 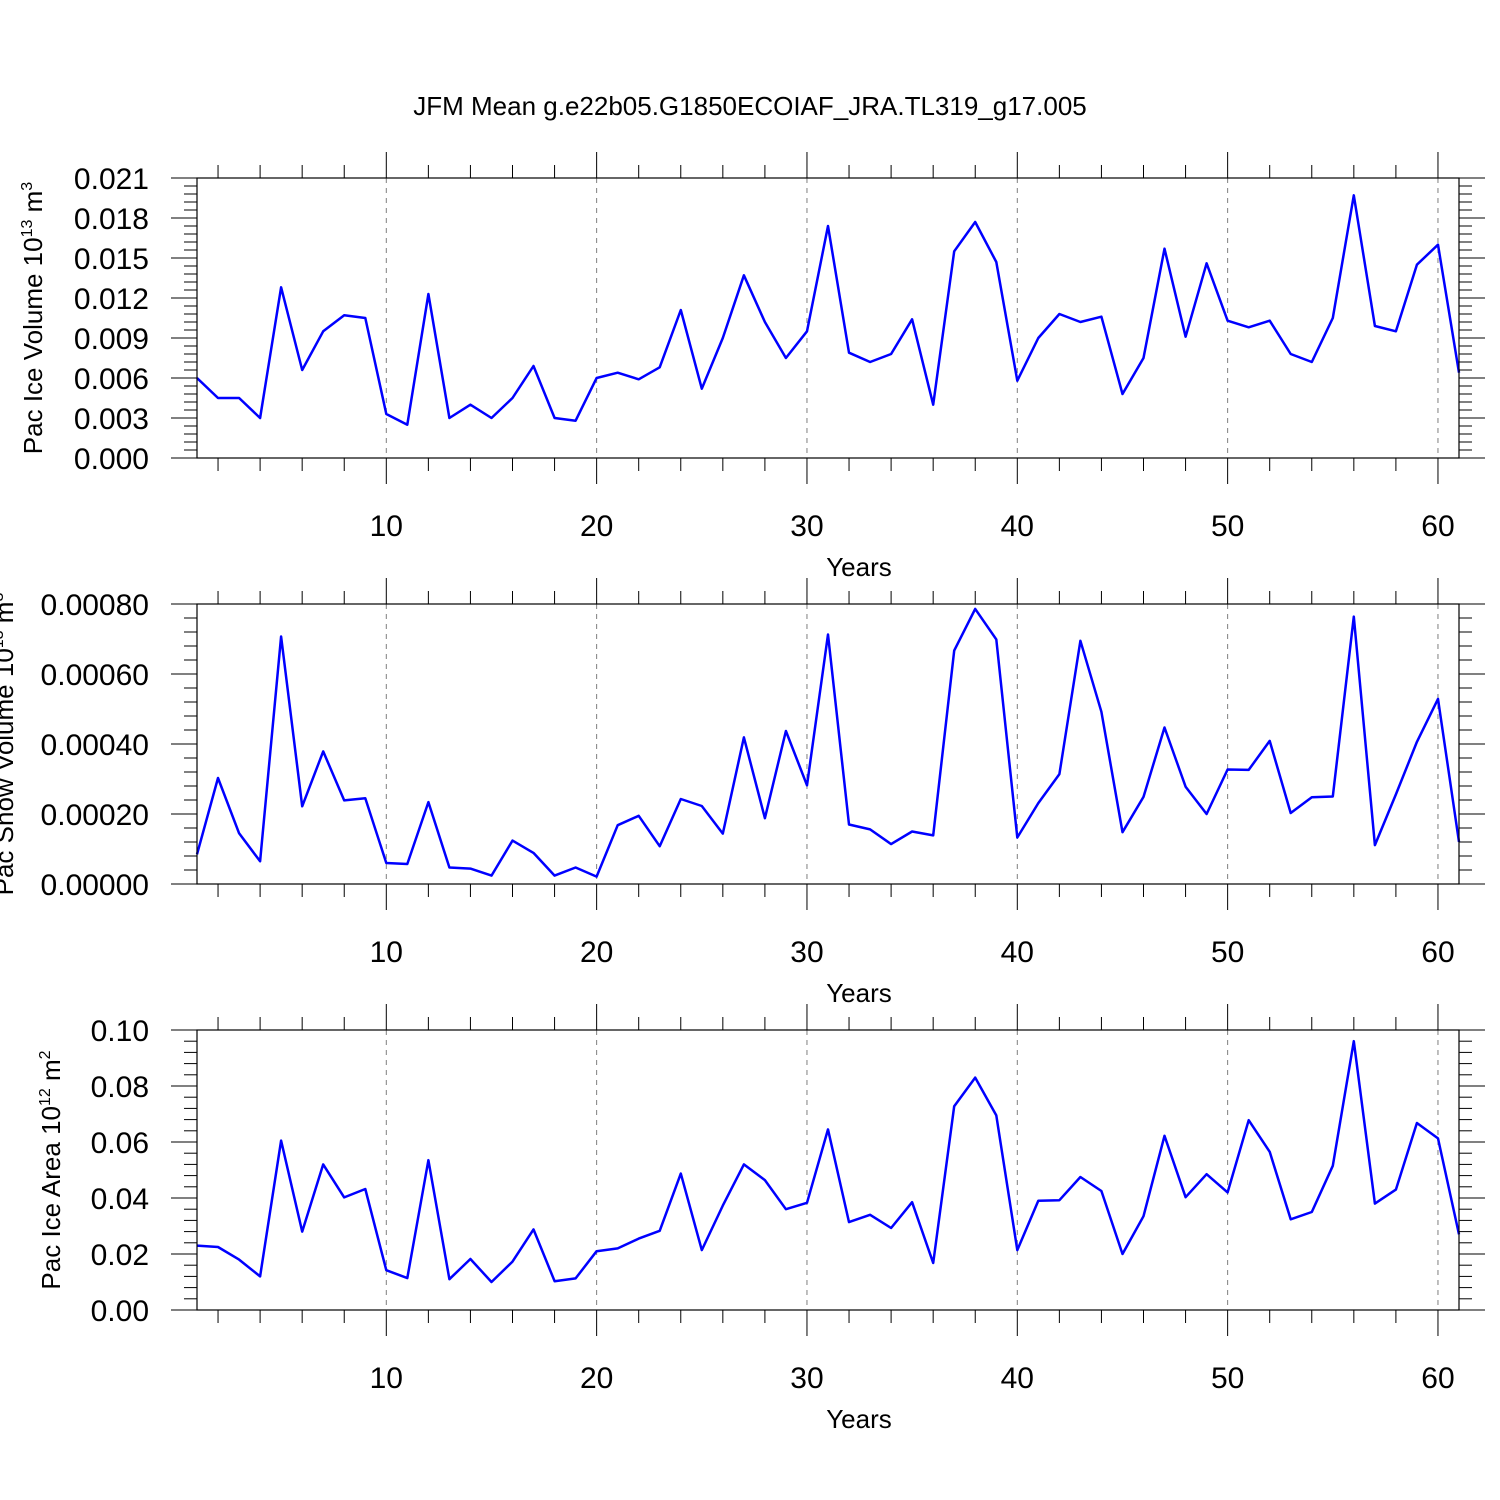 What do you see at coordinates (111, 259) in the screenshot?
I see `y-tick-label: 0.015` at bounding box center [111, 259].